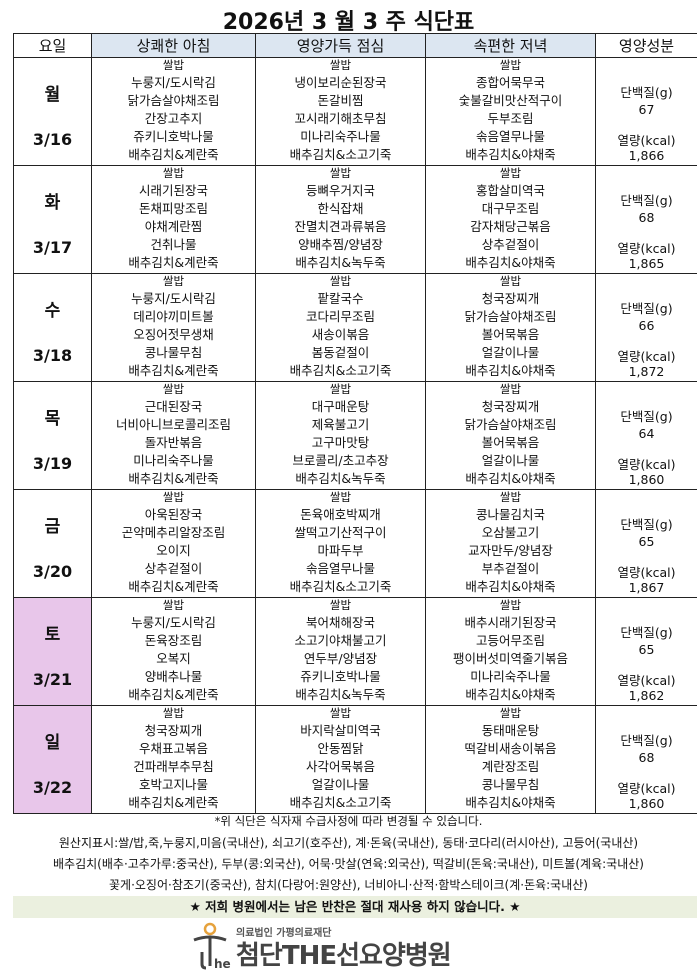 This screenshot has width=697, height=975. I want to click on menu-item: 돈갈비찜, so click(340, 100).